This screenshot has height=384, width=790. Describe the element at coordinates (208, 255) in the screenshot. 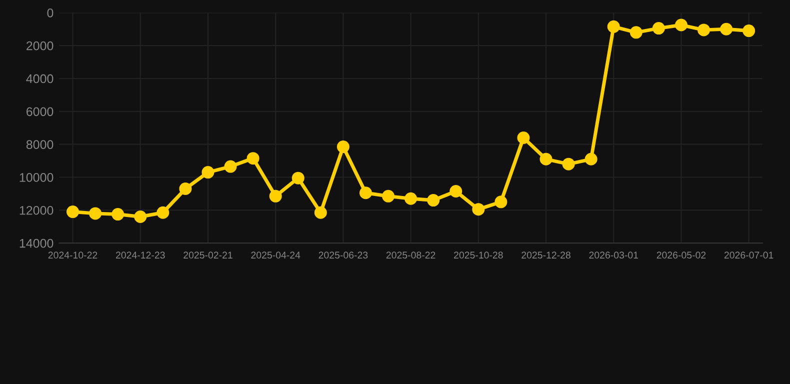

I see `x-tick-label: 2025-02-21` at that location.